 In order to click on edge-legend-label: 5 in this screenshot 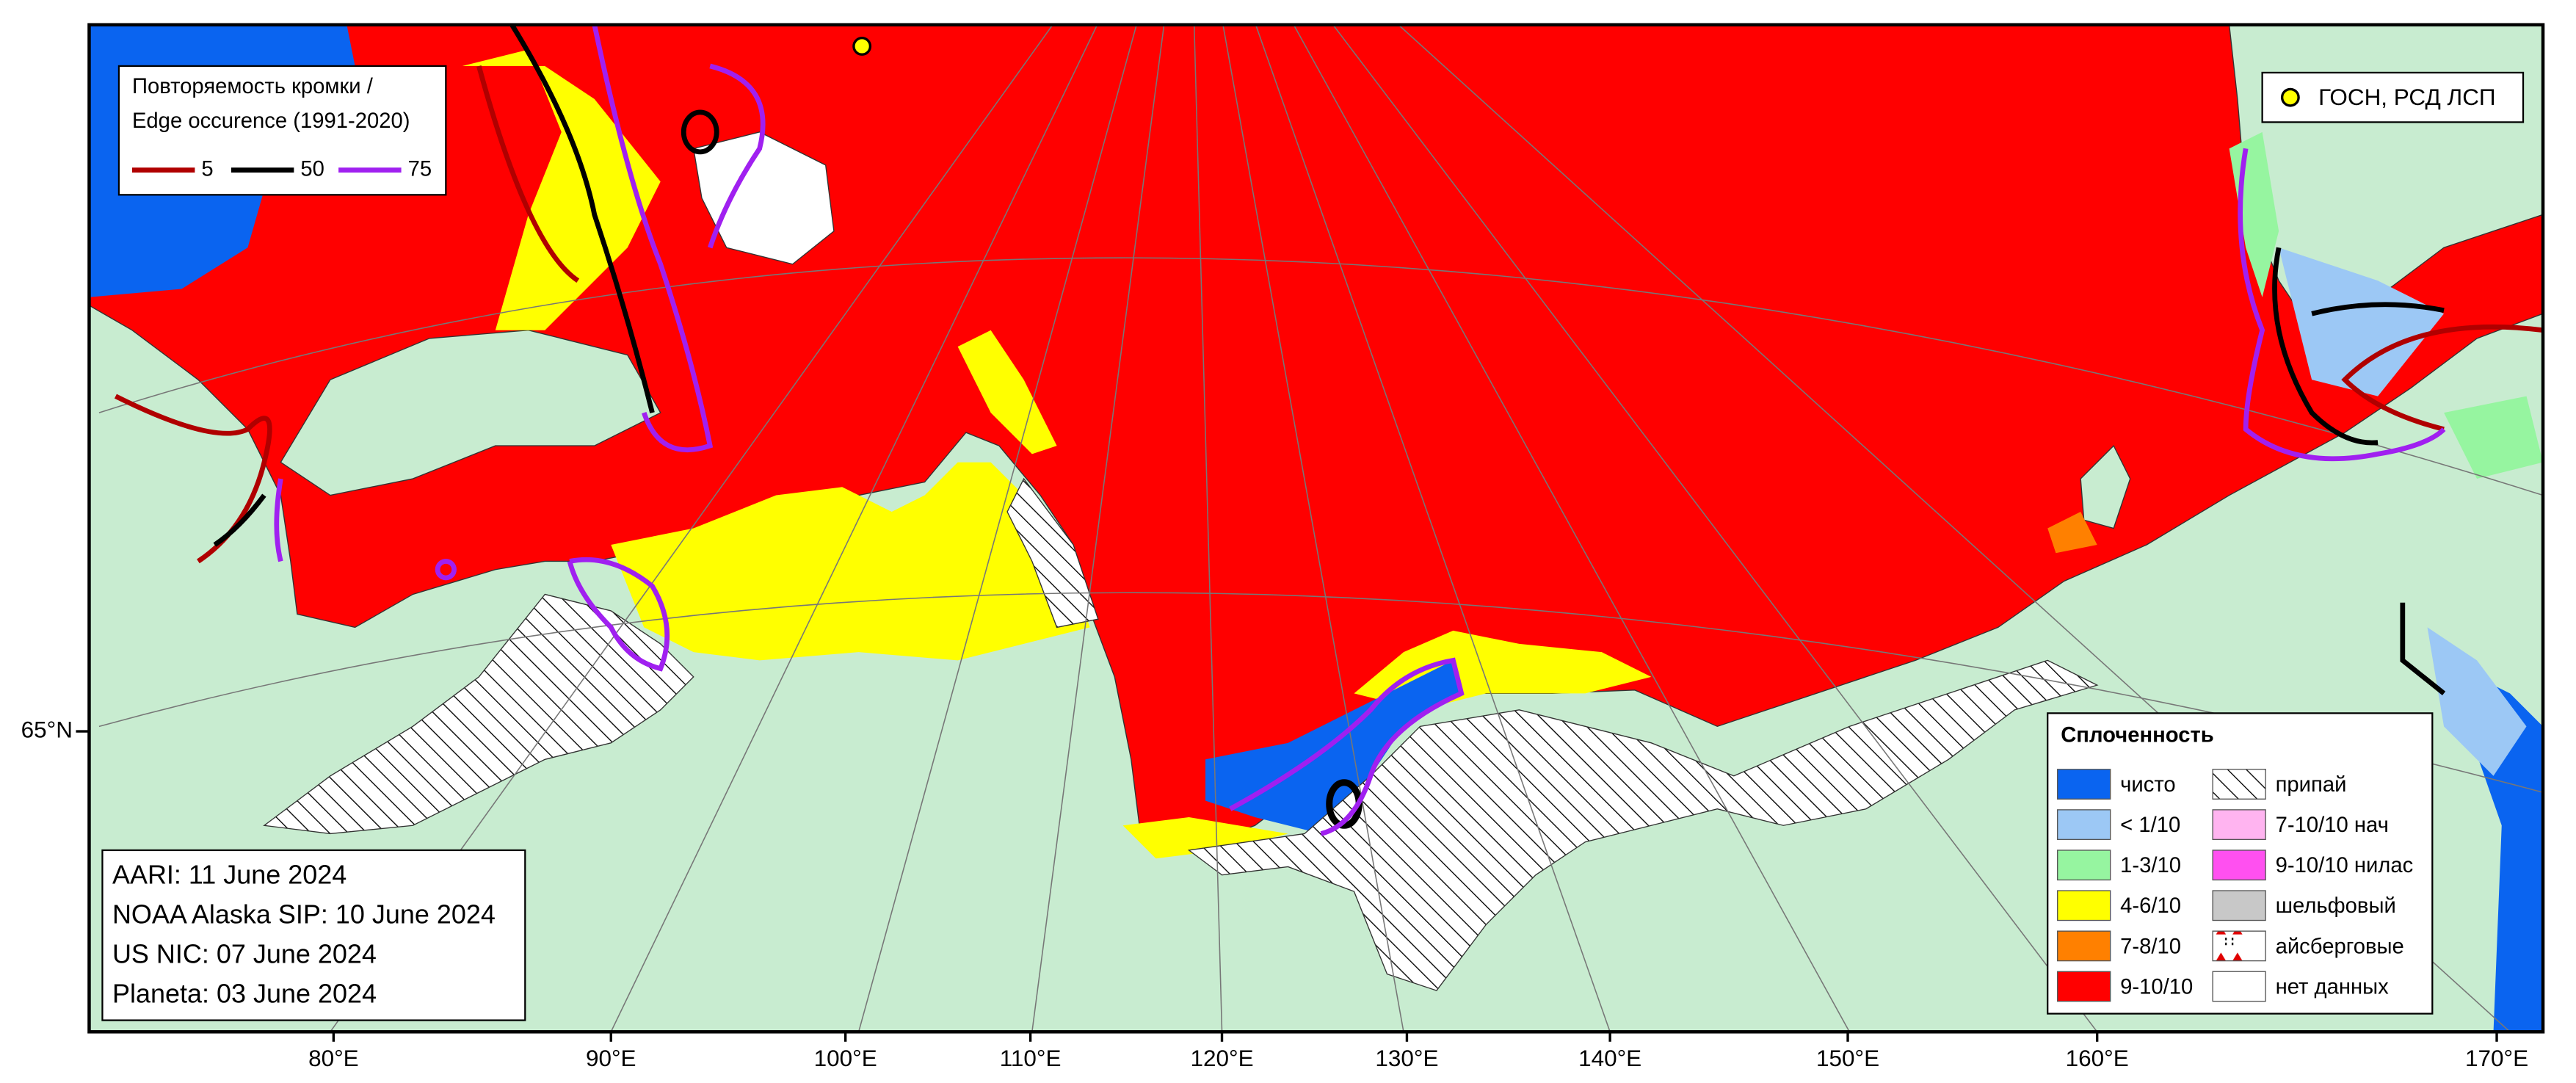, I will do `click(207, 169)`.